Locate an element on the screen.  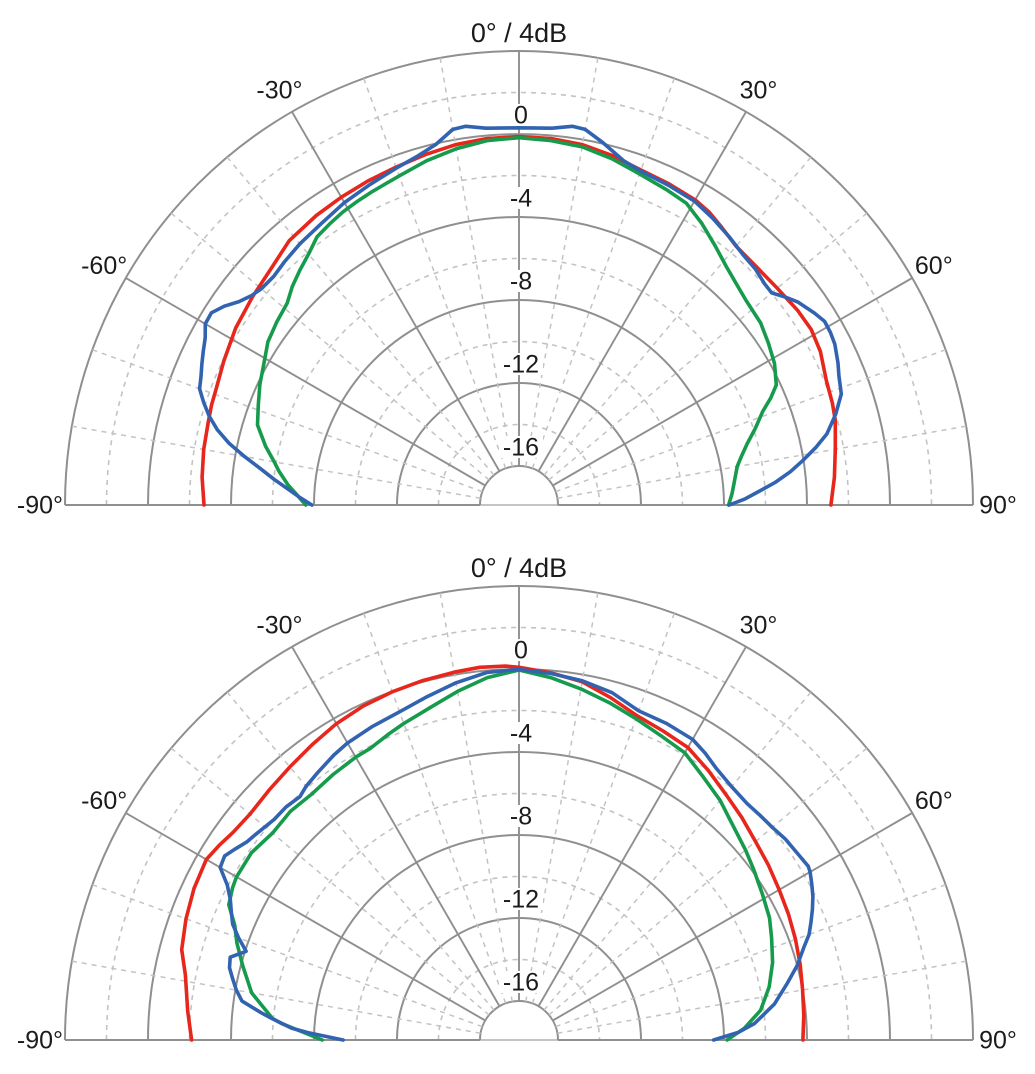
grid-radial-dashed-40deg is located at coordinates (677, 316).